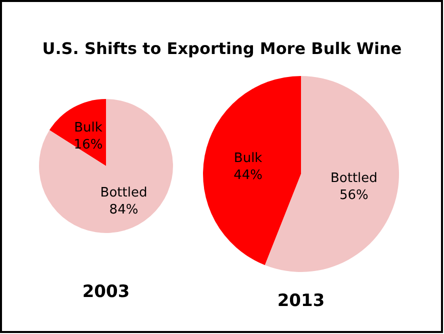  Describe the element at coordinates (353, 196) in the screenshot. I see `data-label: 56%` at that location.